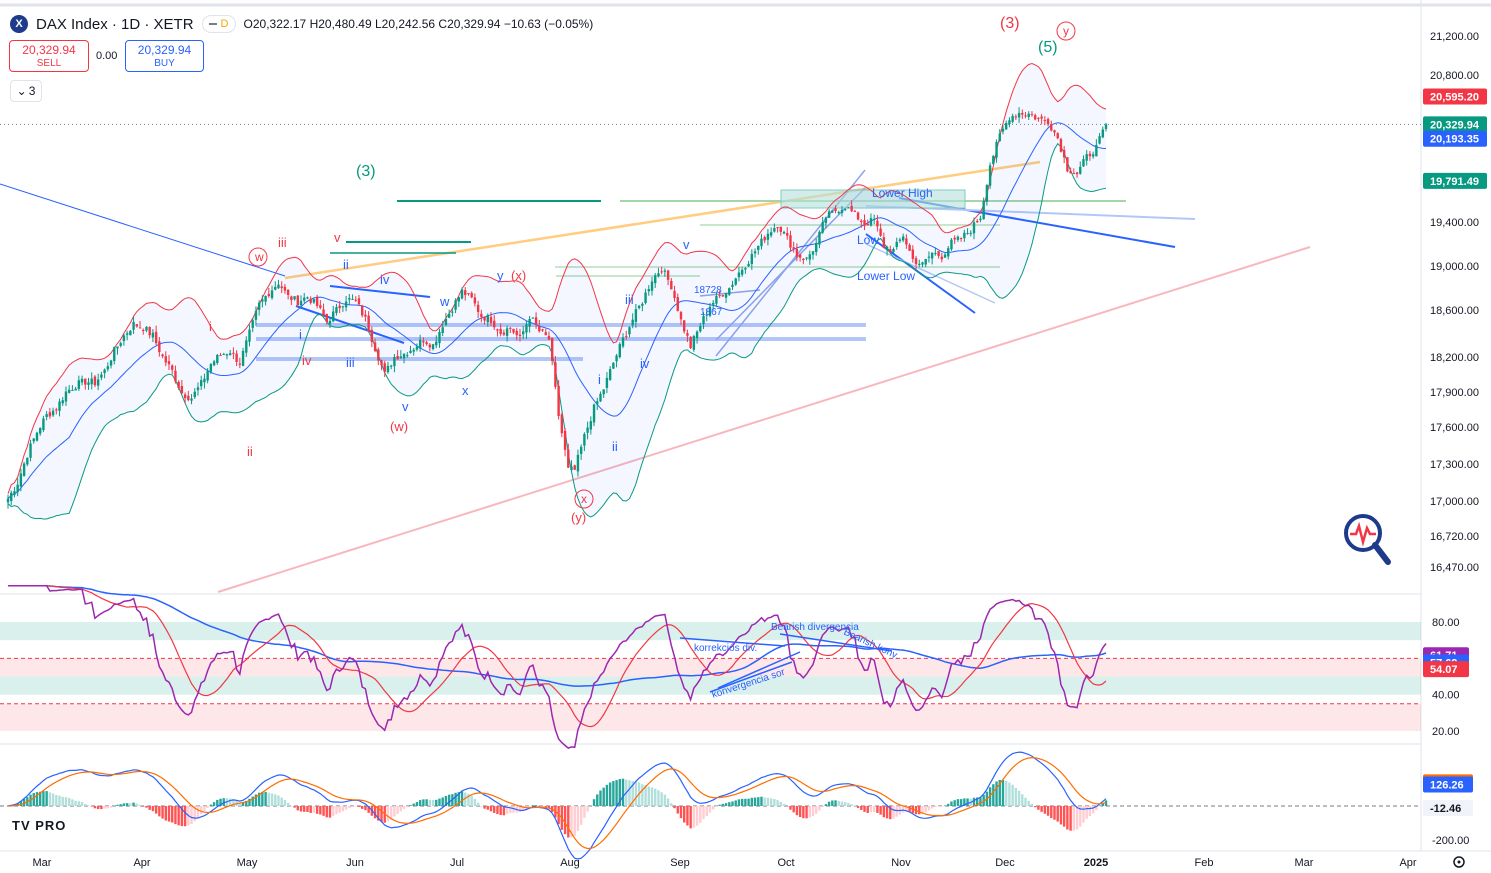 The image size is (1491, 873). What do you see at coordinates (19, 24) in the screenshot?
I see `symbol-icon: X` at bounding box center [19, 24].